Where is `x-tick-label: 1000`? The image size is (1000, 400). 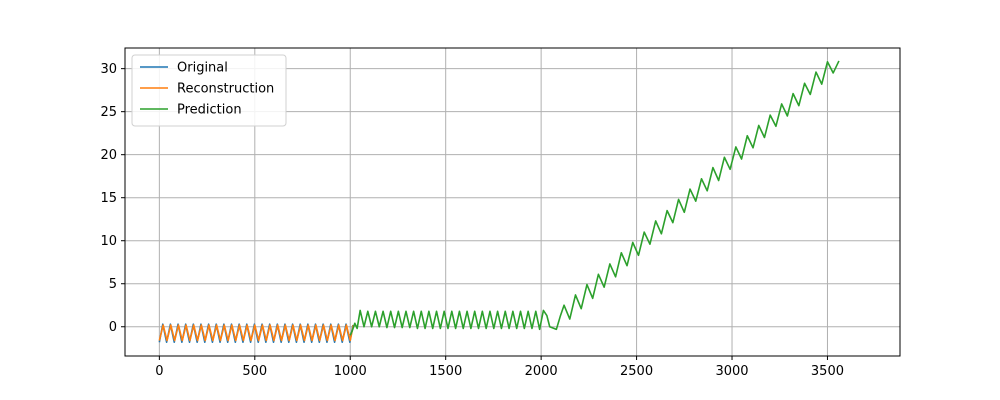 x-tick-label: 1000 is located at coordinates (350, 371).